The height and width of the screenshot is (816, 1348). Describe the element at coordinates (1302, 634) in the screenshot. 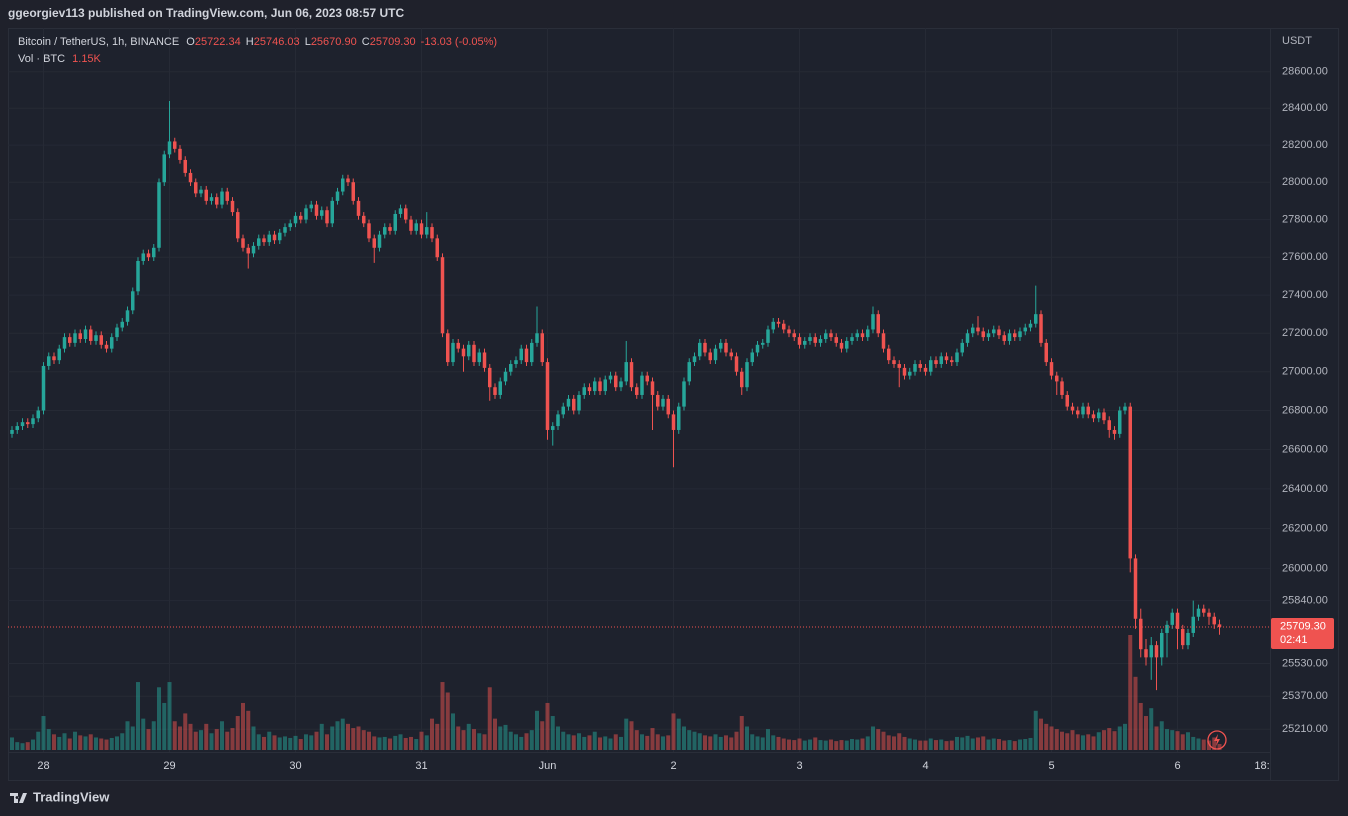

I see `last-price-tag` at that location.